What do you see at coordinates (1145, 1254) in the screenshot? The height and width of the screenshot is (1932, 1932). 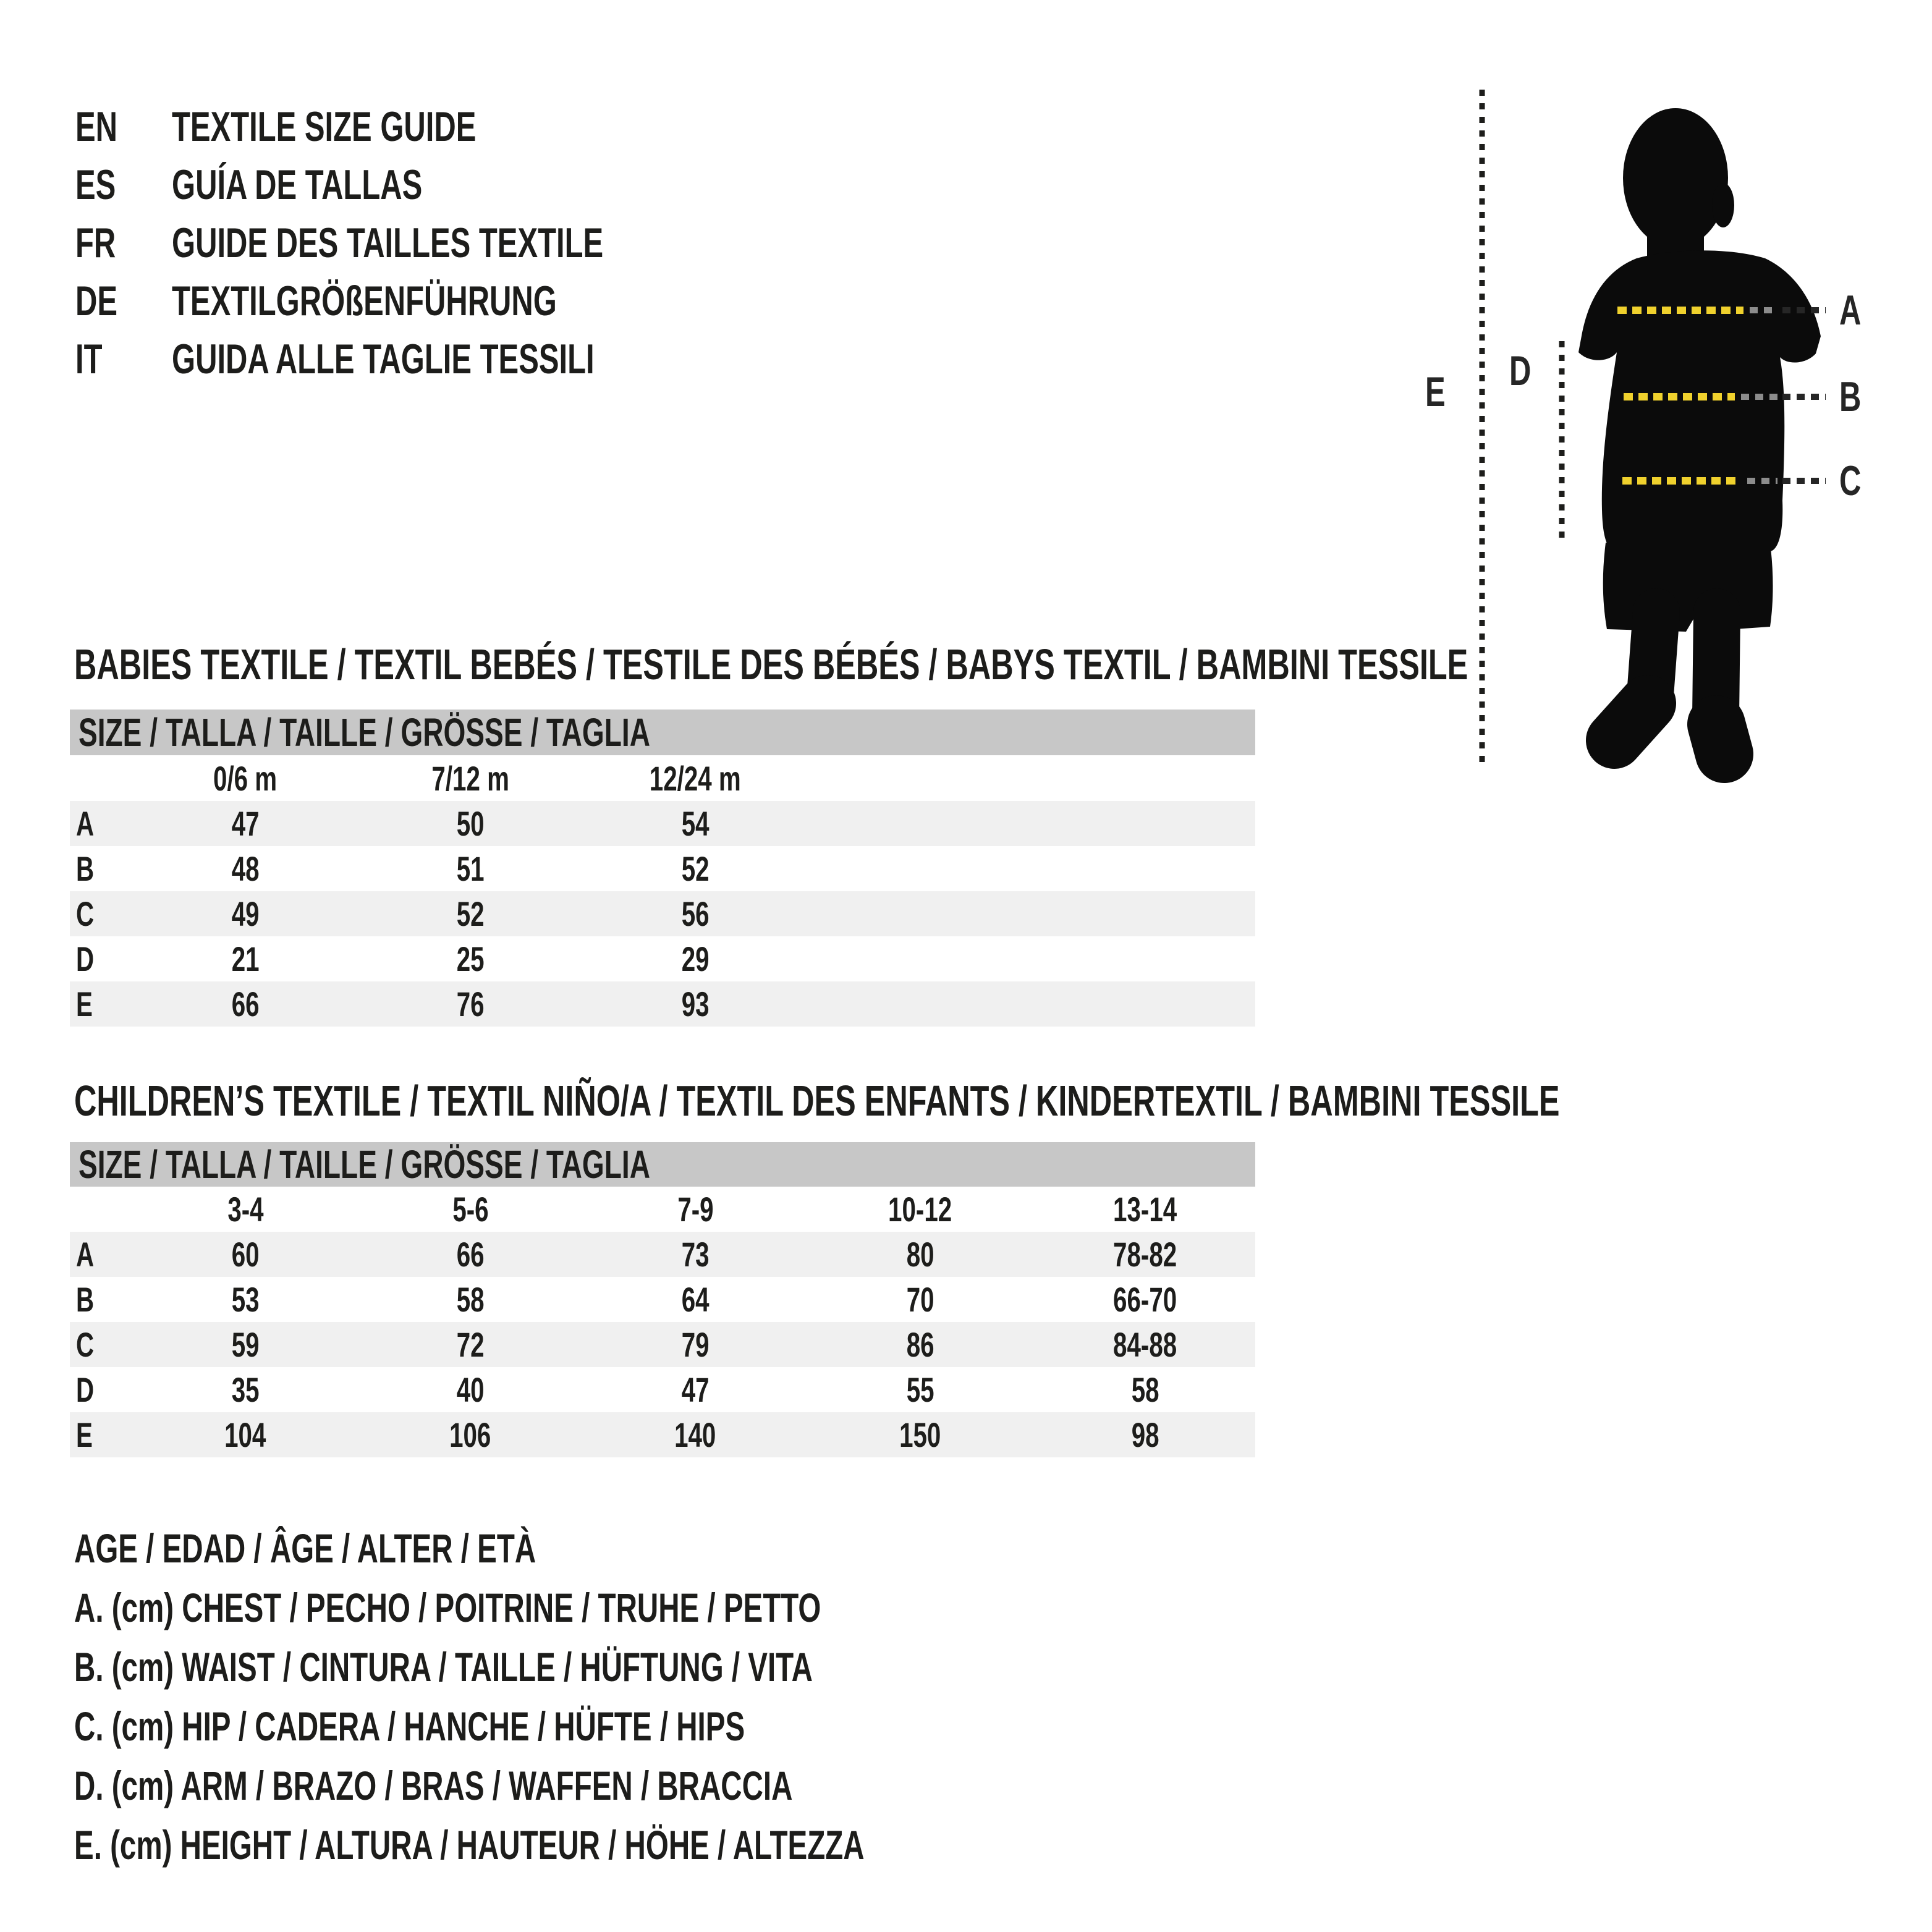 I see `table-cell: 78-82` at bounding box center [1145, 1254].